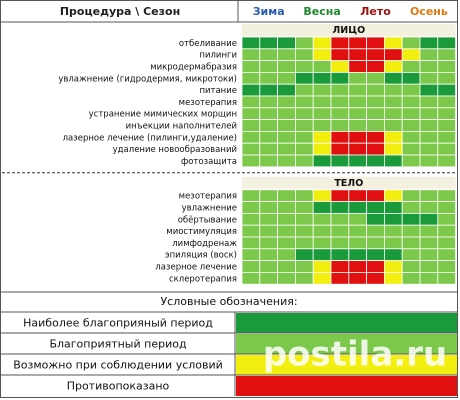 This screenshot has width=460, height=400. Describe the element at coordinates (355, 355) in the screenshot. I see `watermark: postila.ru` at that location.